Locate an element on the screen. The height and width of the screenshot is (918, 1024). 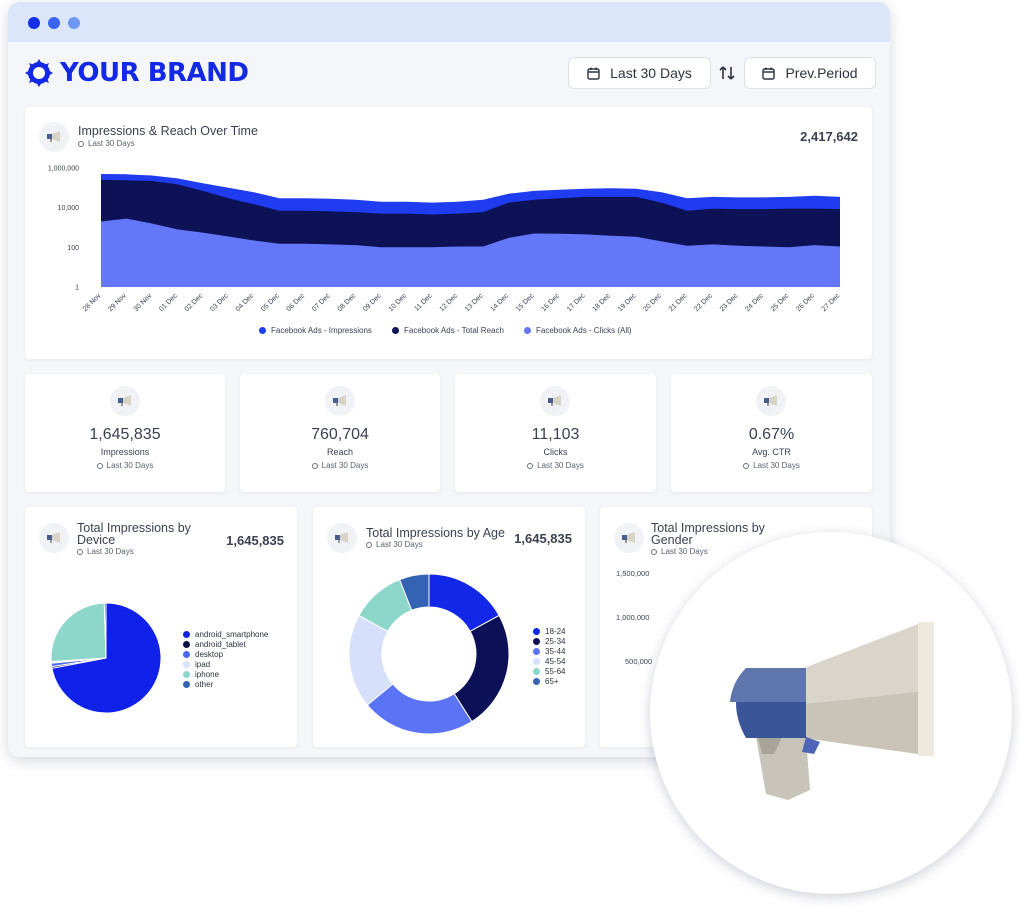
x-tick-label: 01 Dec is located at coordinates (168, 302).